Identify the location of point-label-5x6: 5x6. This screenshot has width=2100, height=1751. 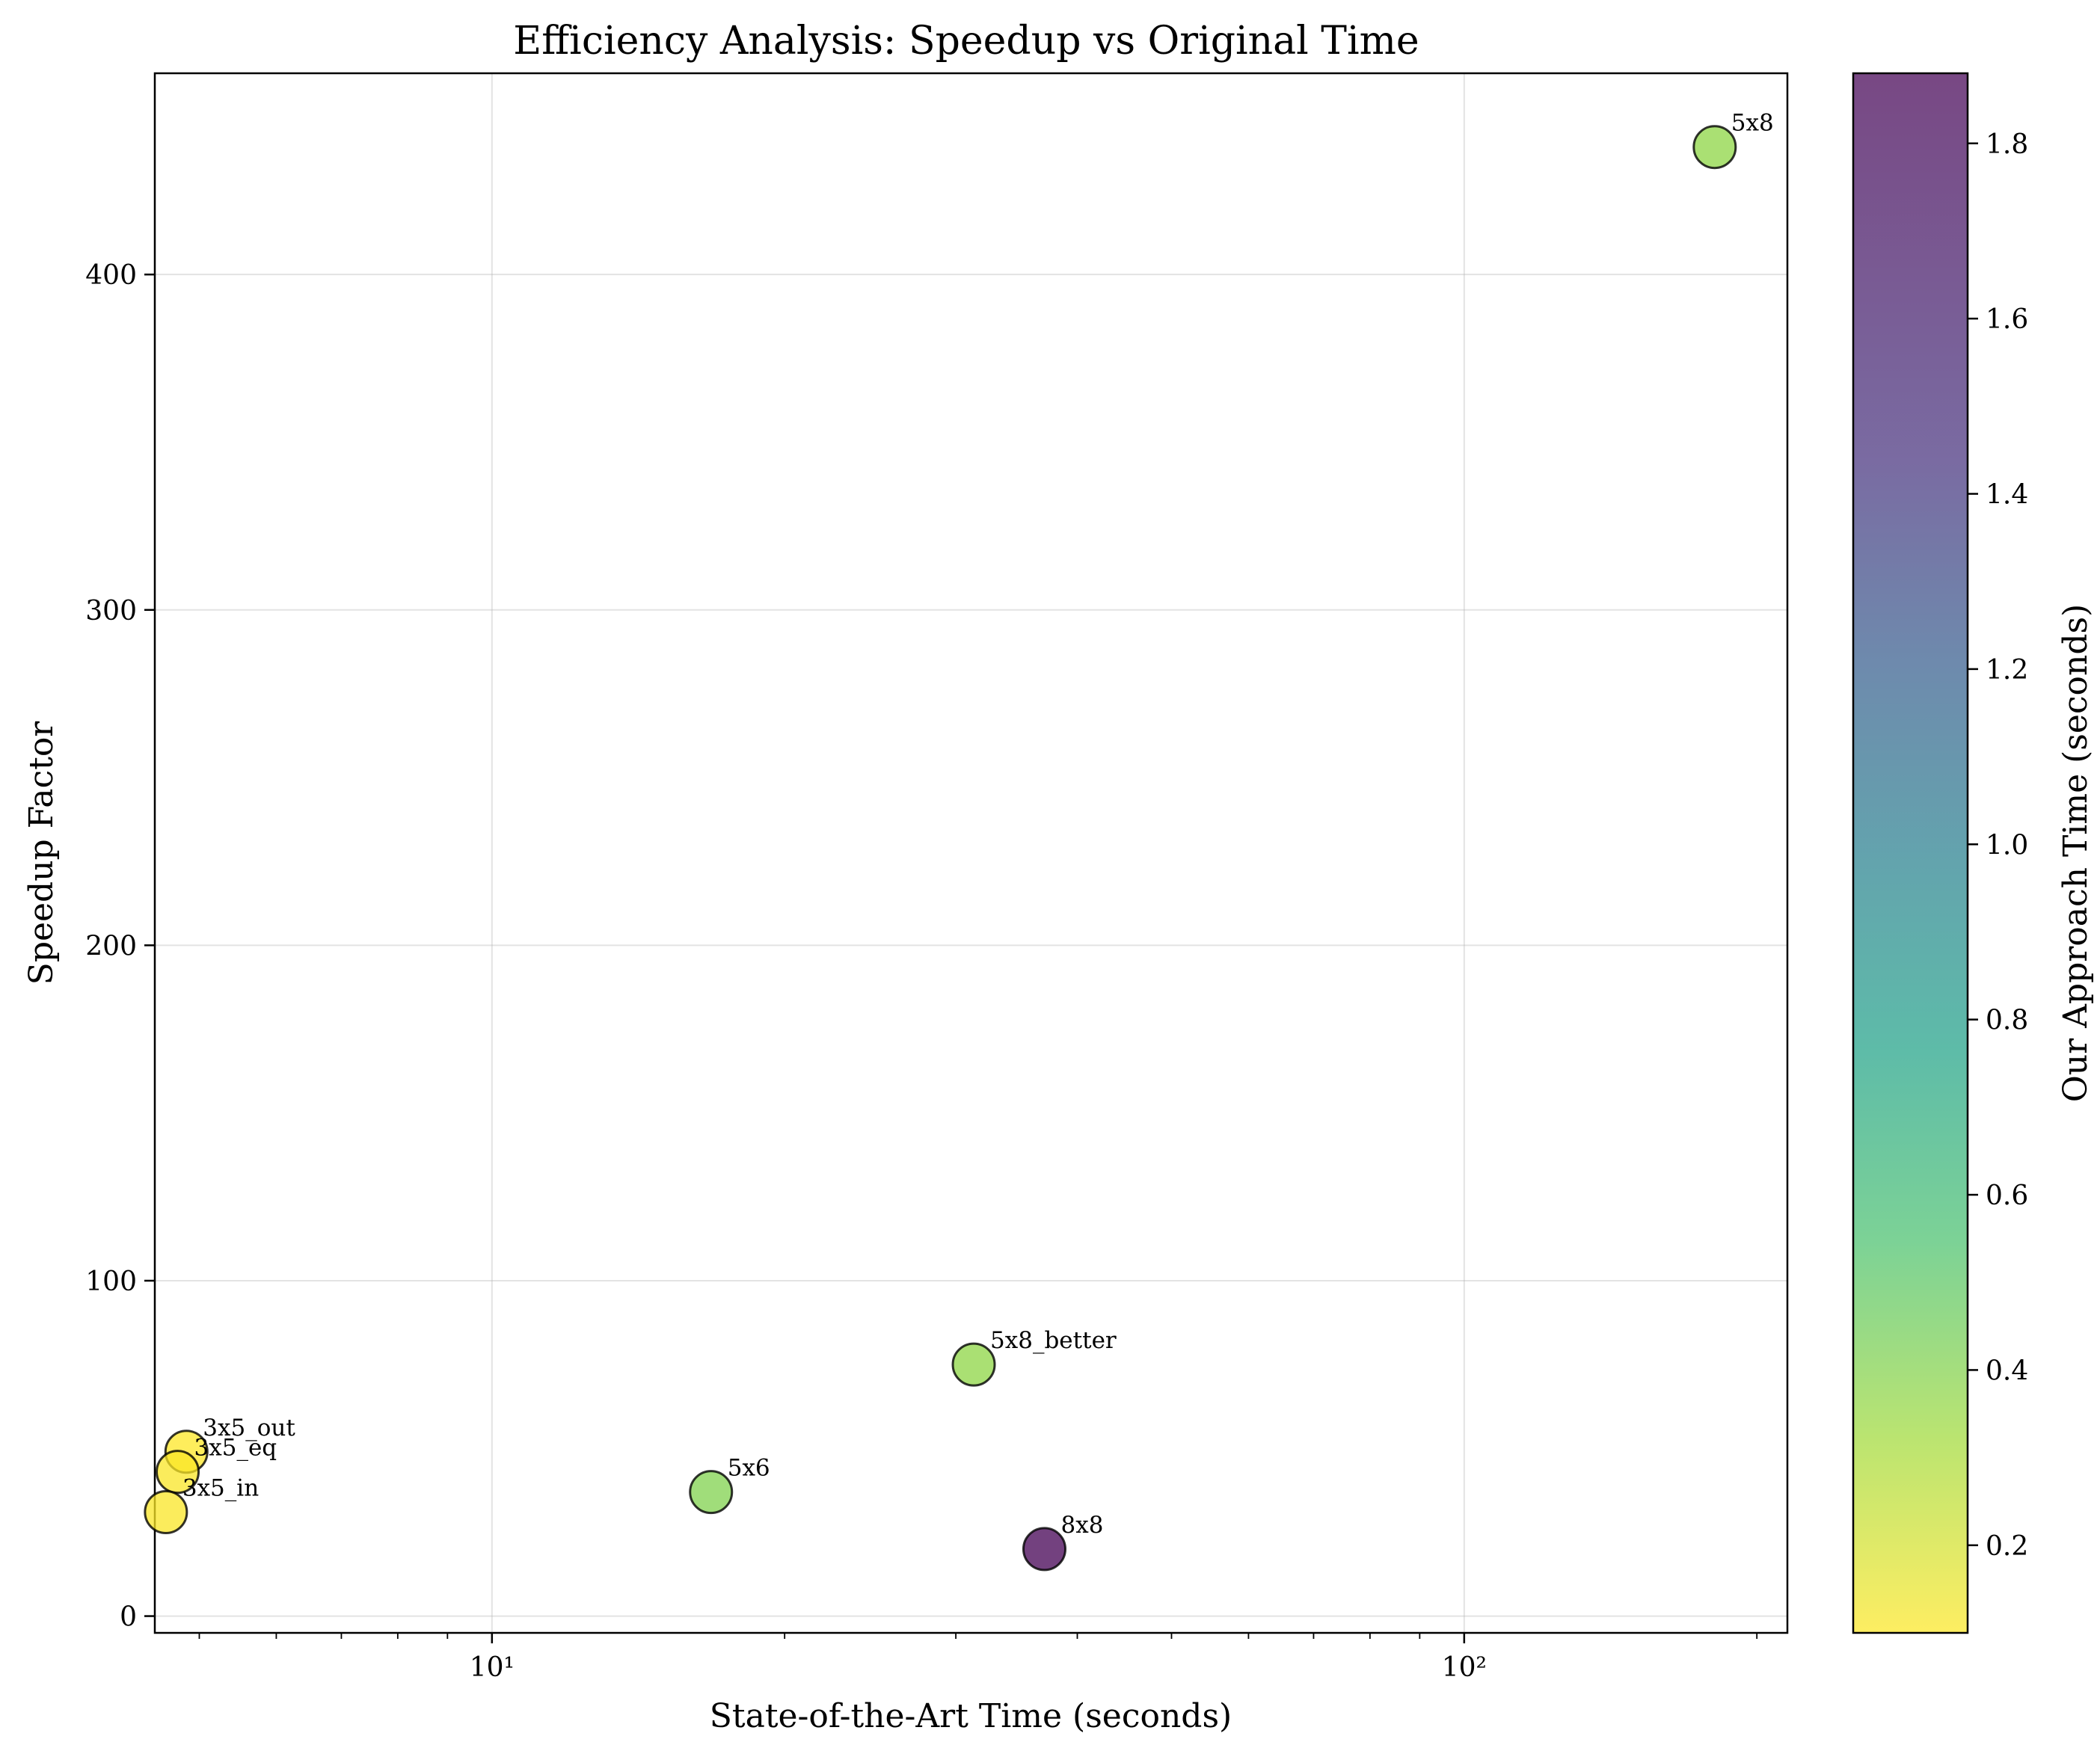
(749, 1468).